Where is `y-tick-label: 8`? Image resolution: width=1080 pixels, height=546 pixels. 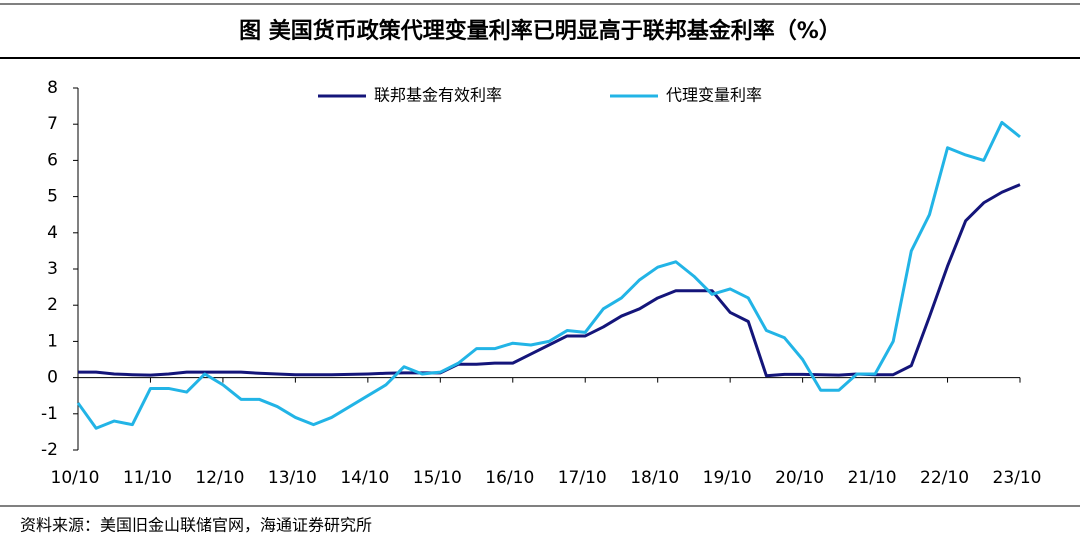
y-tick-label: 8 is located at coordinates (52, 88).